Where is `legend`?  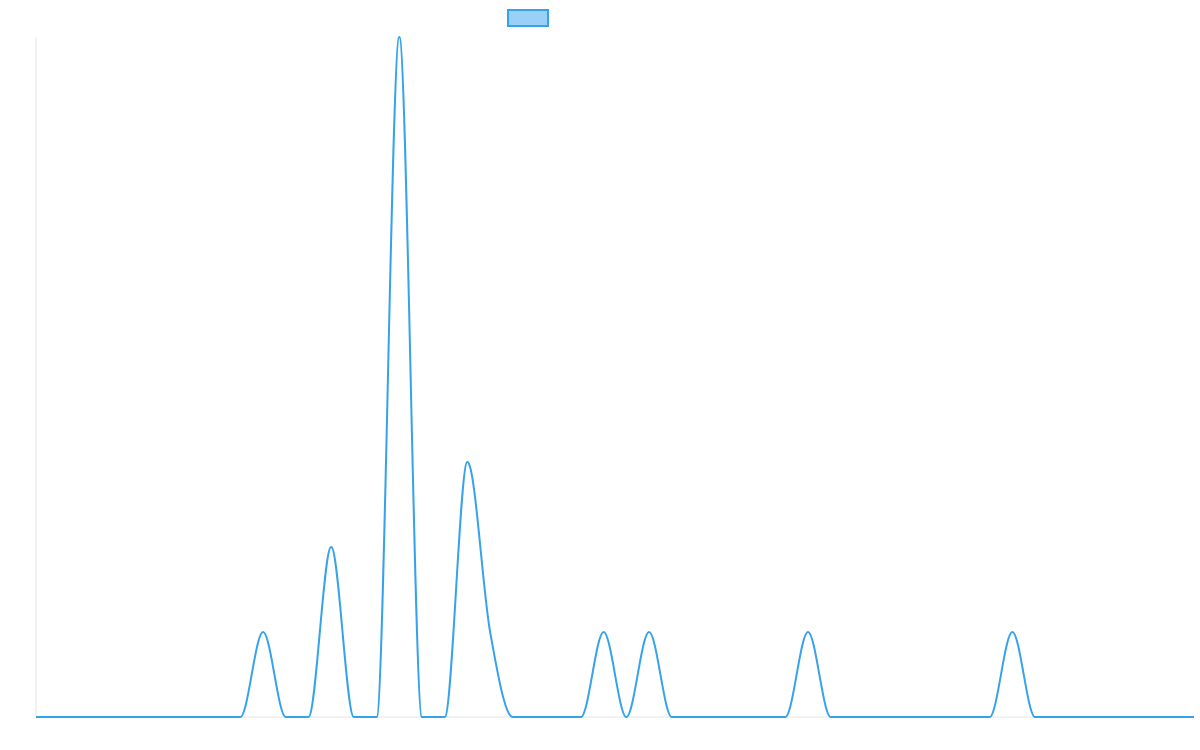
legend is located at coordinates (528, 18).